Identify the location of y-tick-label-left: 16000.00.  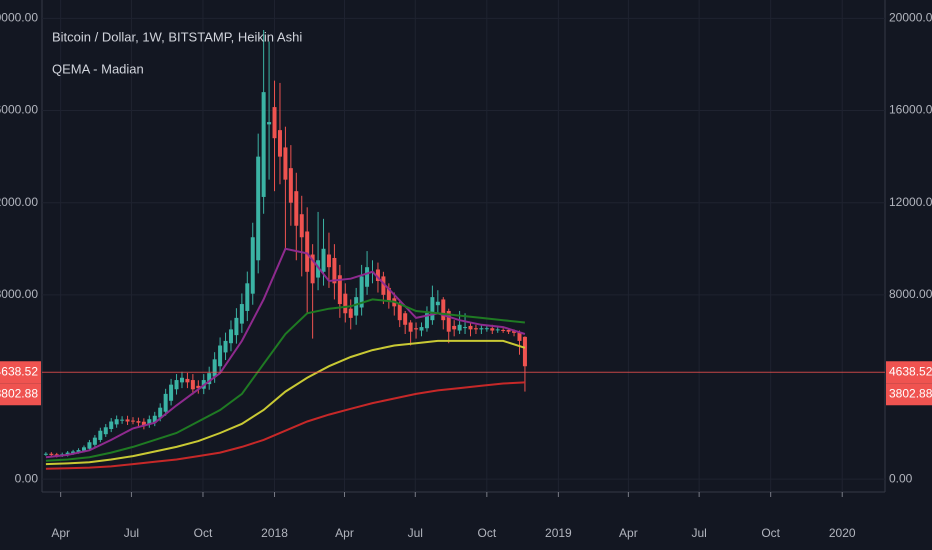
(19, 110).